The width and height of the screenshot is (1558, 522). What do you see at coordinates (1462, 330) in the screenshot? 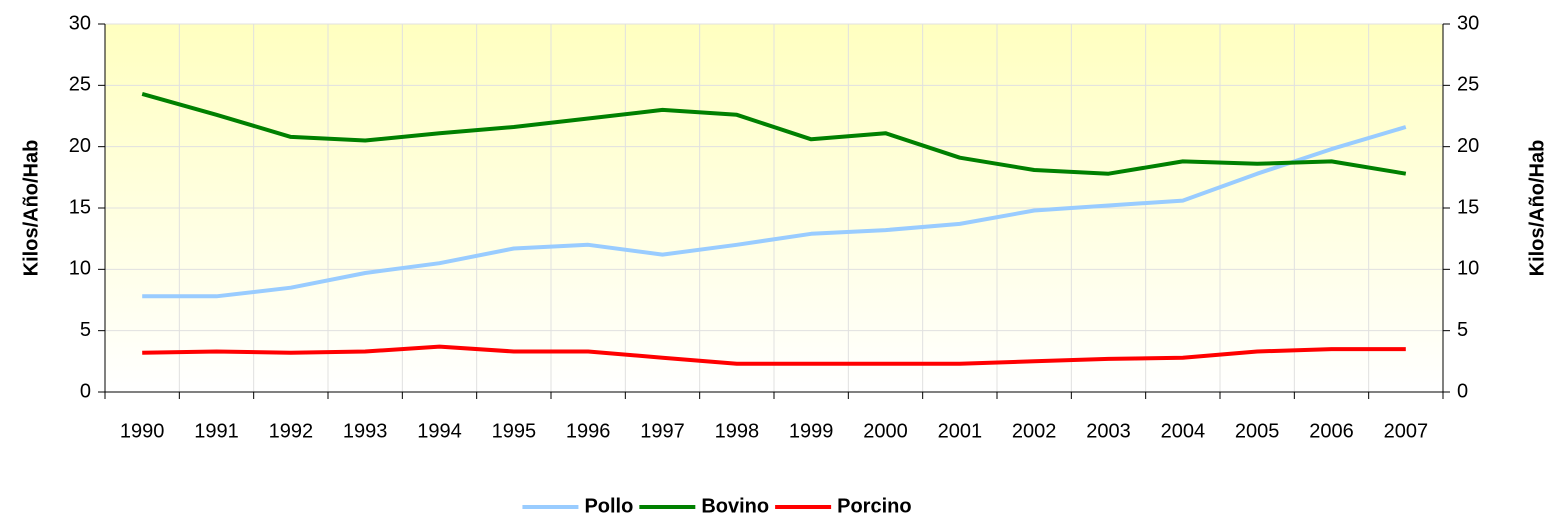
I see `y2-tick-label: 5` at bounding box center [1462, 330].